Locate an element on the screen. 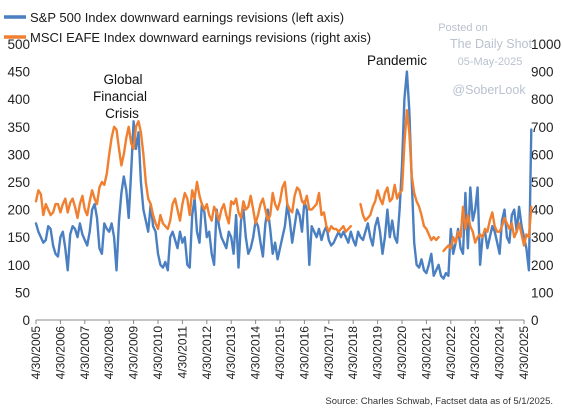 The width and height of the screenshot is (564, 411). x-tick-label: 4/30/2021 is located at coordinates (426, 353).